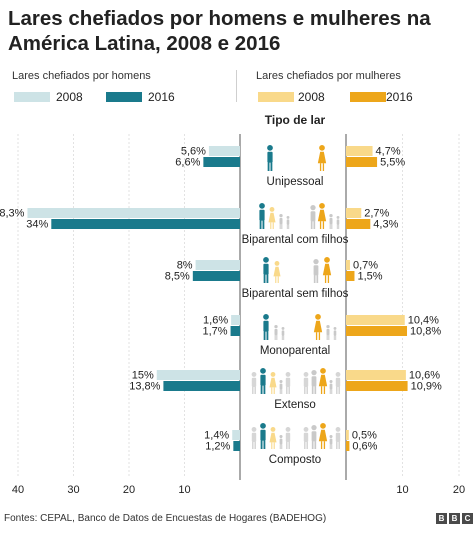 This screenshot has width=474, height=533. What do you see at coordinates (268, 166) in the screenshot?
I see `man-icon` at bounding box center [268, 166].